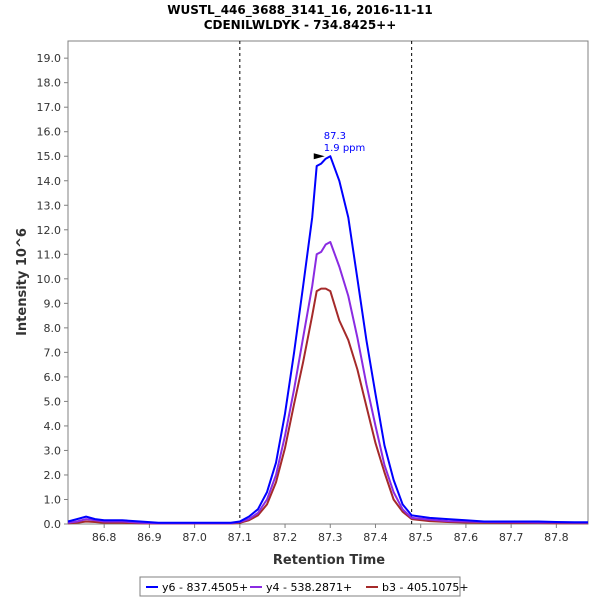 The image size is (600, 600). I want to click on y-tick-label: 18.0, so click(49, 83).